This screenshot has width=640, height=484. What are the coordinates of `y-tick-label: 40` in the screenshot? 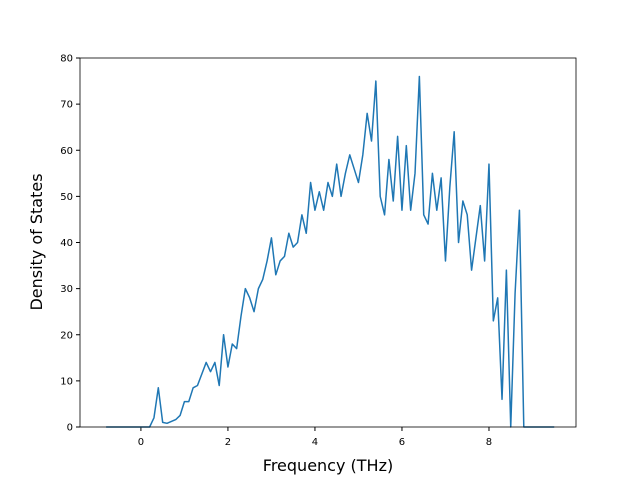 It's located at (66, 243).